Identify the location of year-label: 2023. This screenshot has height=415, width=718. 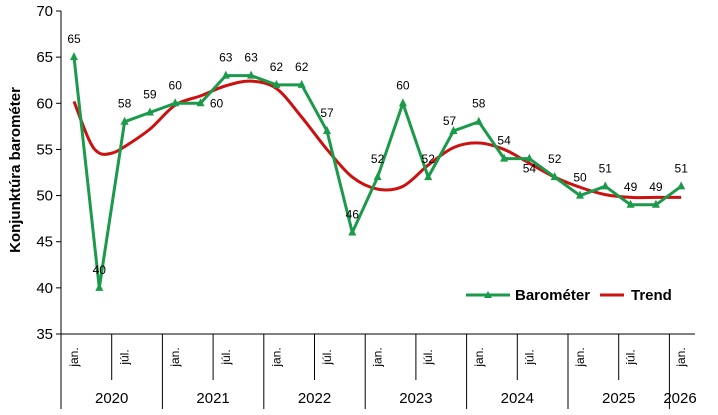
(415, 398).